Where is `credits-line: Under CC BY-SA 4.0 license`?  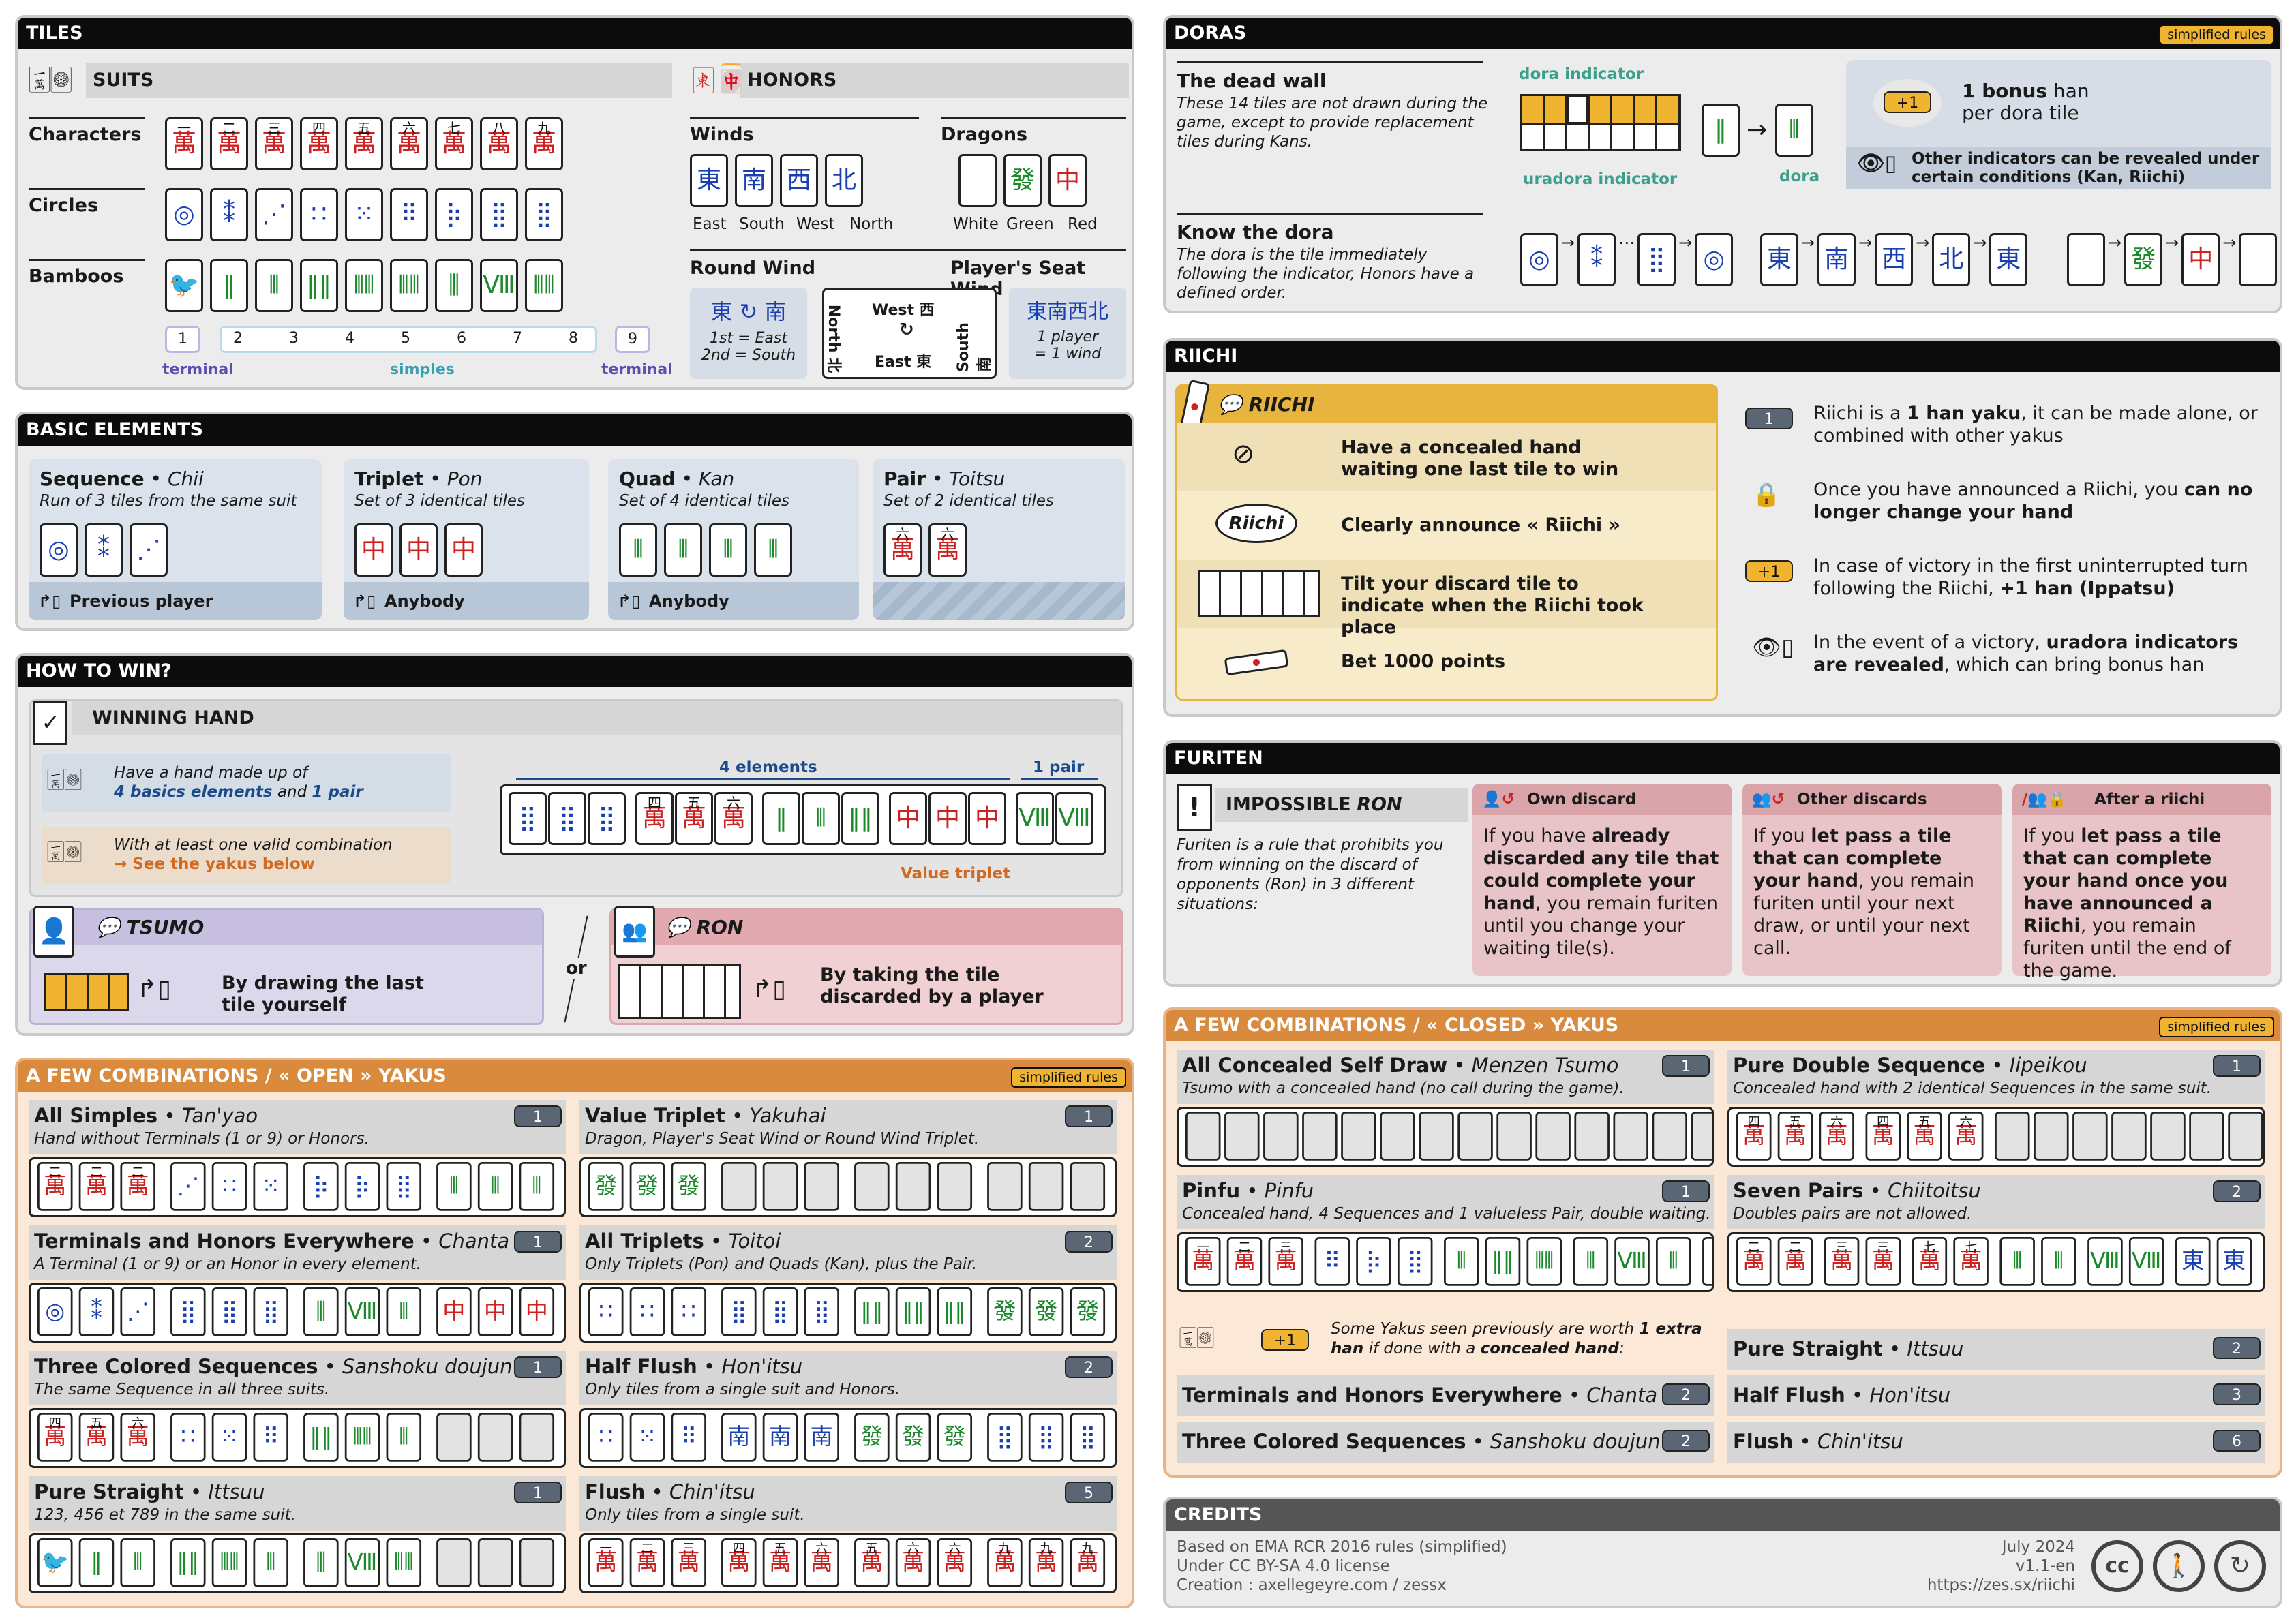 credits-line: Under CC BY-SA 4.0 license is located at coordinates (1283, 1566).